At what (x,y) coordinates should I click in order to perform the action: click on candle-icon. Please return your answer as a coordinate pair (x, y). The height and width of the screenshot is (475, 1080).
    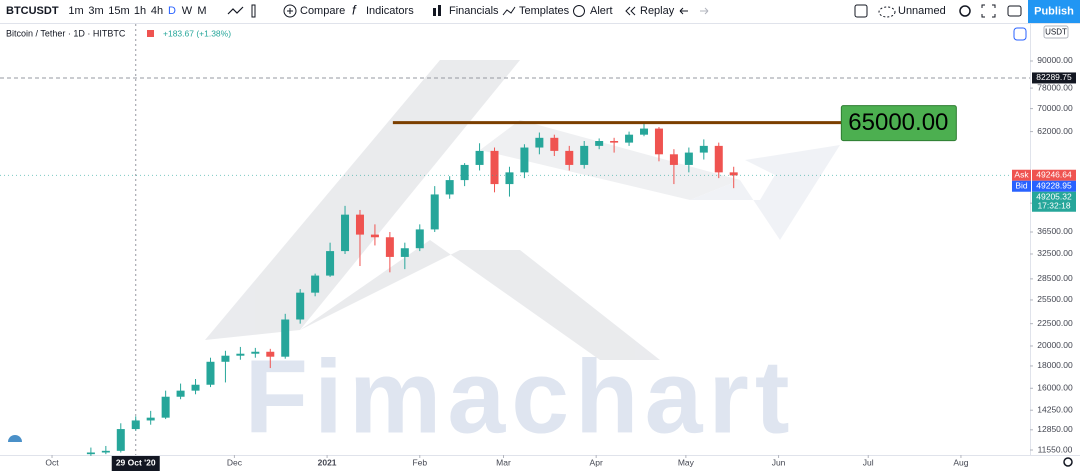
    Looking at the image, I should click on (253, 11).